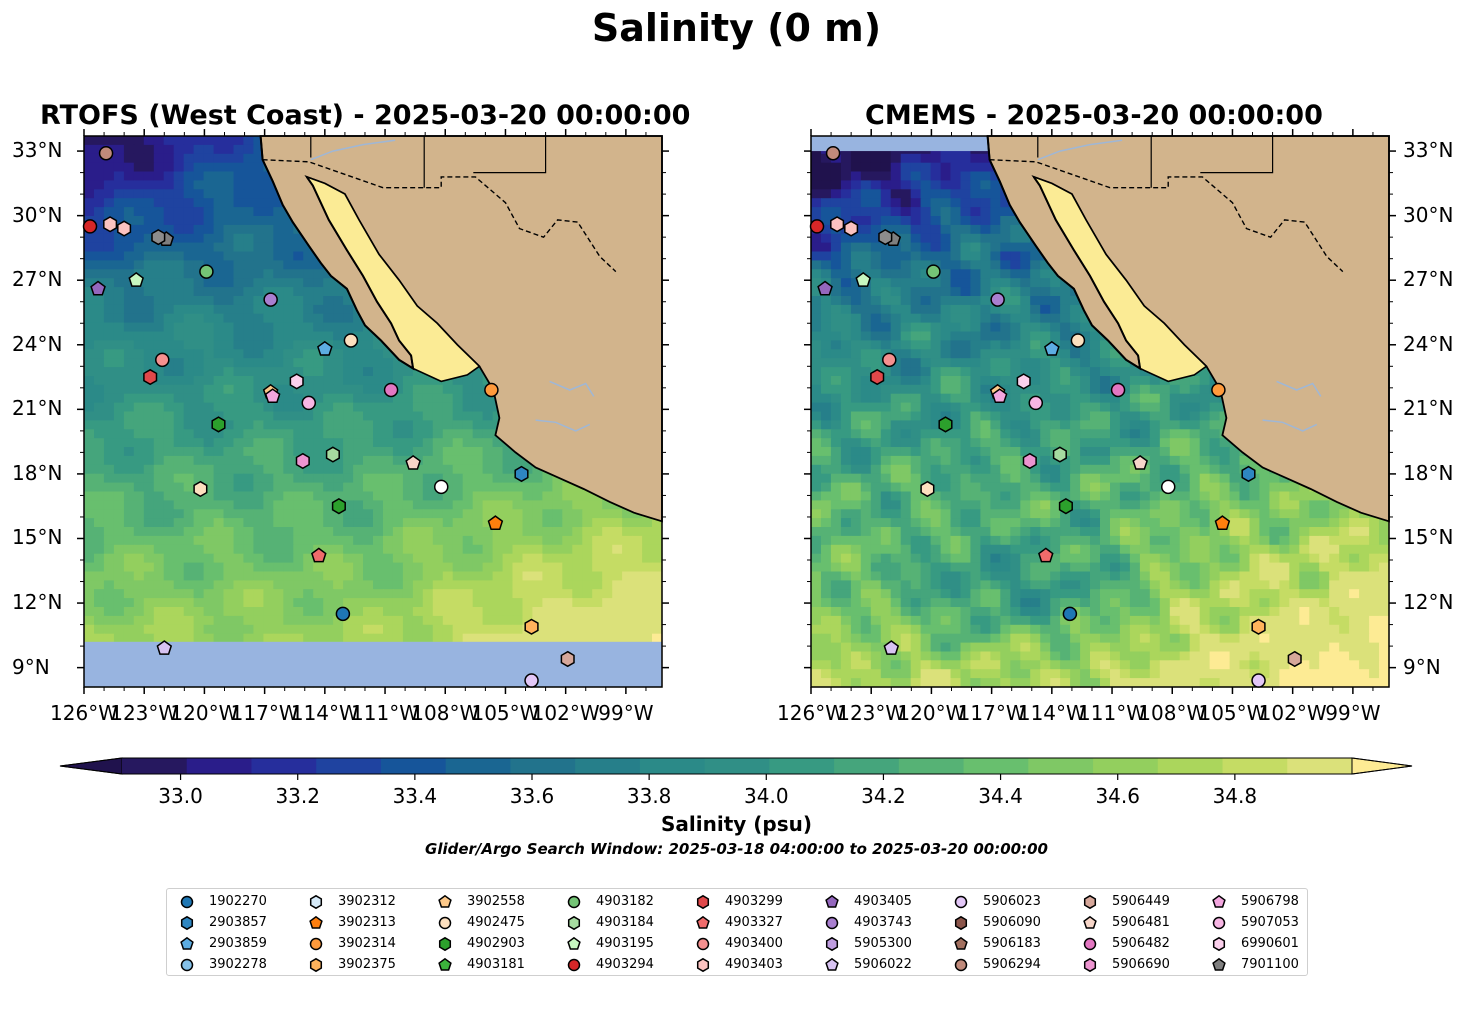 Image resolution: width=1473 pixels, height=1014 pixels. Describe the element at coordinates (1064, 253) in the screenshot. I see `baja-coastline` at that location.